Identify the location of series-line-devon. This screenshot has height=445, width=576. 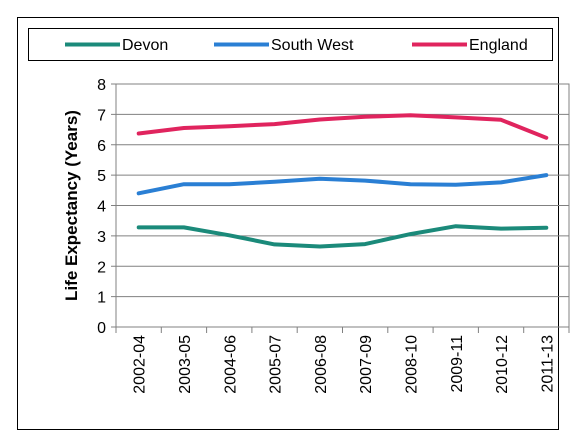
(342, 236).